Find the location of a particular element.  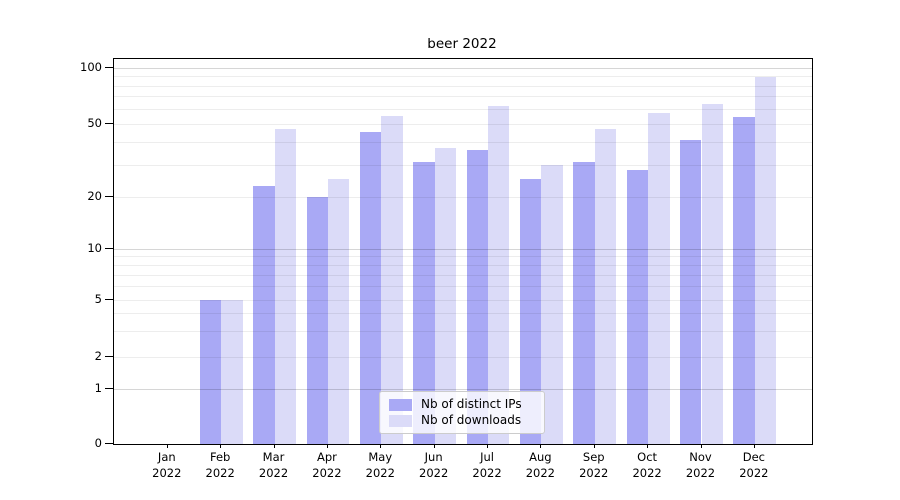

x-tick-label: Sep 2022 is located at coordinates (594, 465).